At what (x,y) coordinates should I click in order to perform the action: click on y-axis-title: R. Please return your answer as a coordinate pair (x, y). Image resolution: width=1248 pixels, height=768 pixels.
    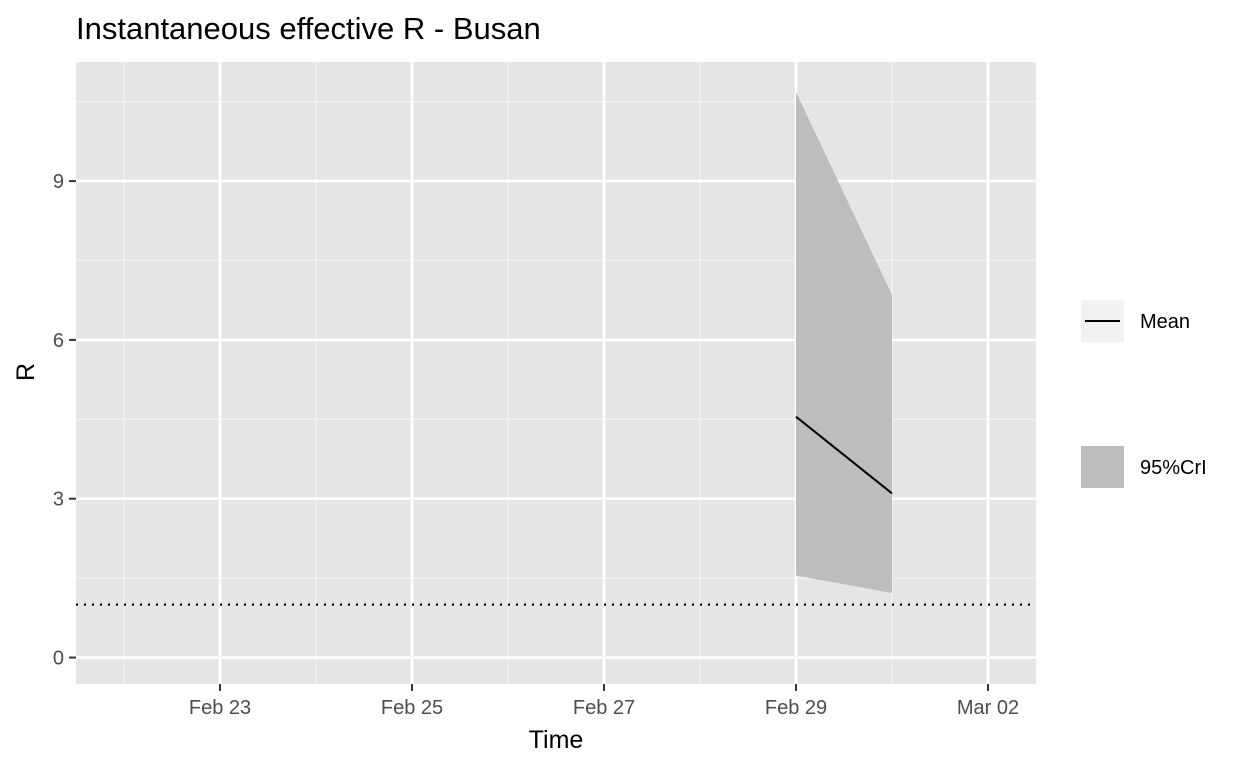
    Looking at the image, I should click on (26, 372).